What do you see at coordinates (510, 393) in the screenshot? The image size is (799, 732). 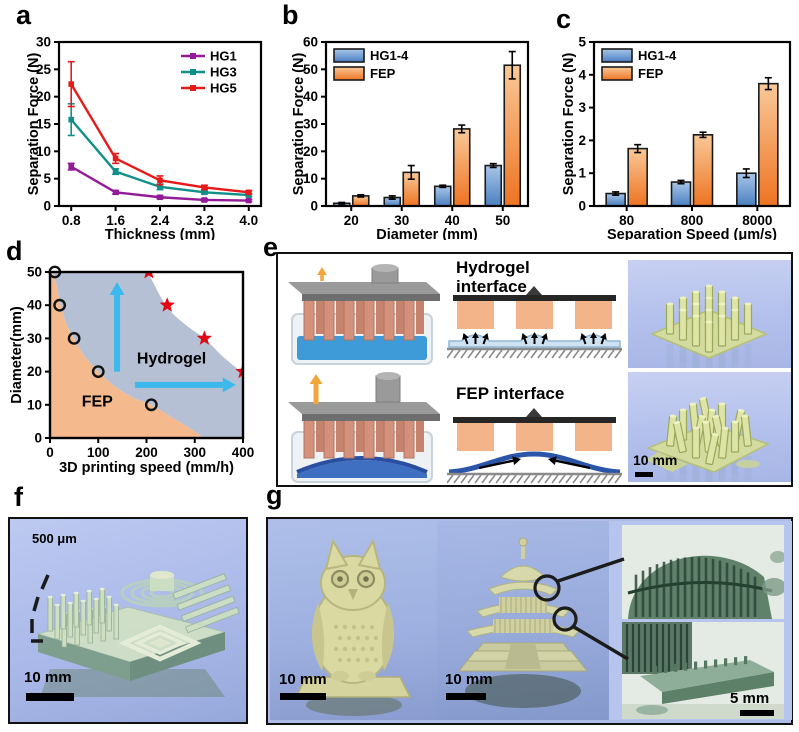 I see `fep-interface-label: FEP interface` at bounding box center [510, 393].